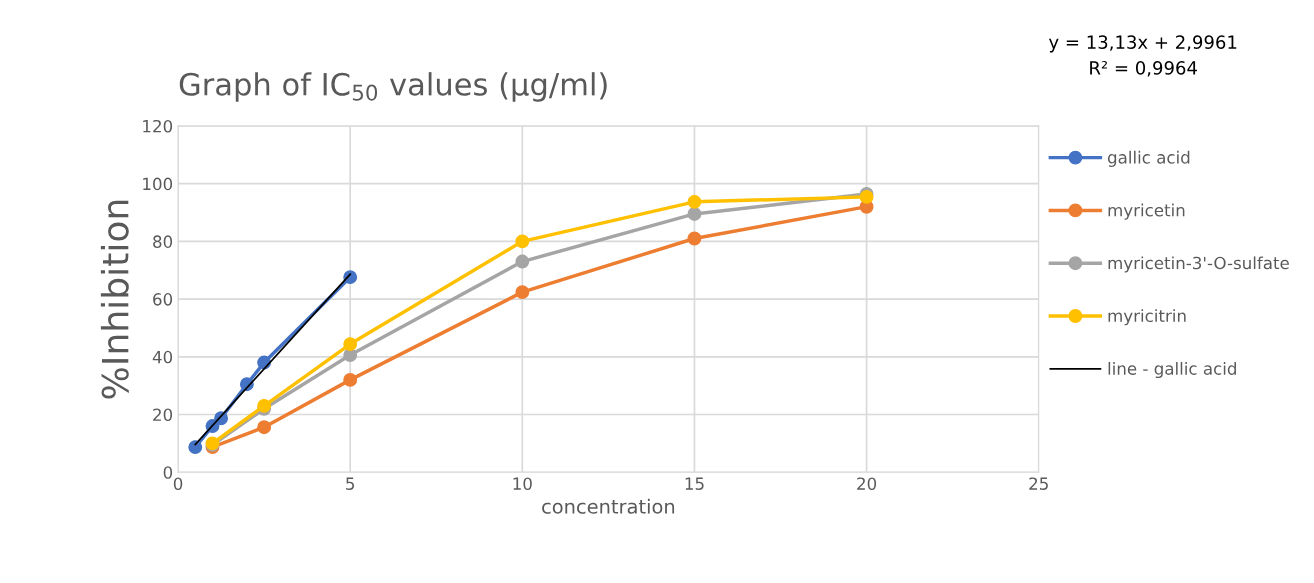  Describe the element at coordinates (163, 299) in the screenshot. I see `y-tick-label: 60` at that location.